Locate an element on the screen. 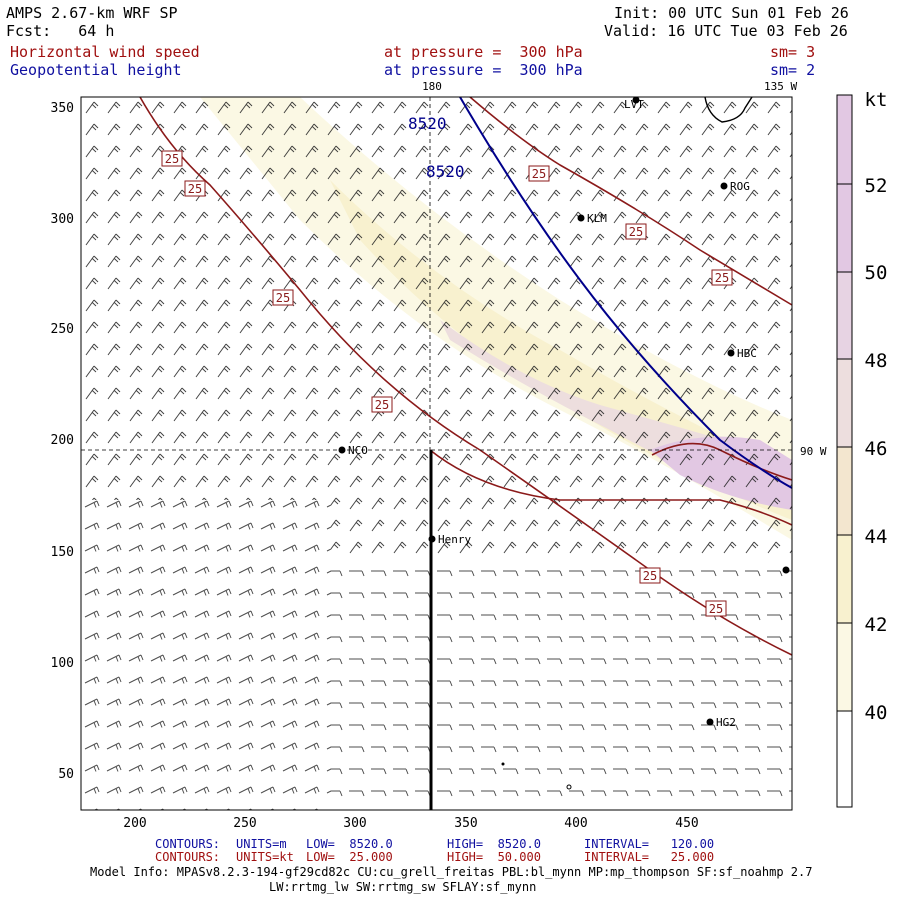 This screenshot has height=900, width=900. wind-contour-c is located at coordinates (610, 487).